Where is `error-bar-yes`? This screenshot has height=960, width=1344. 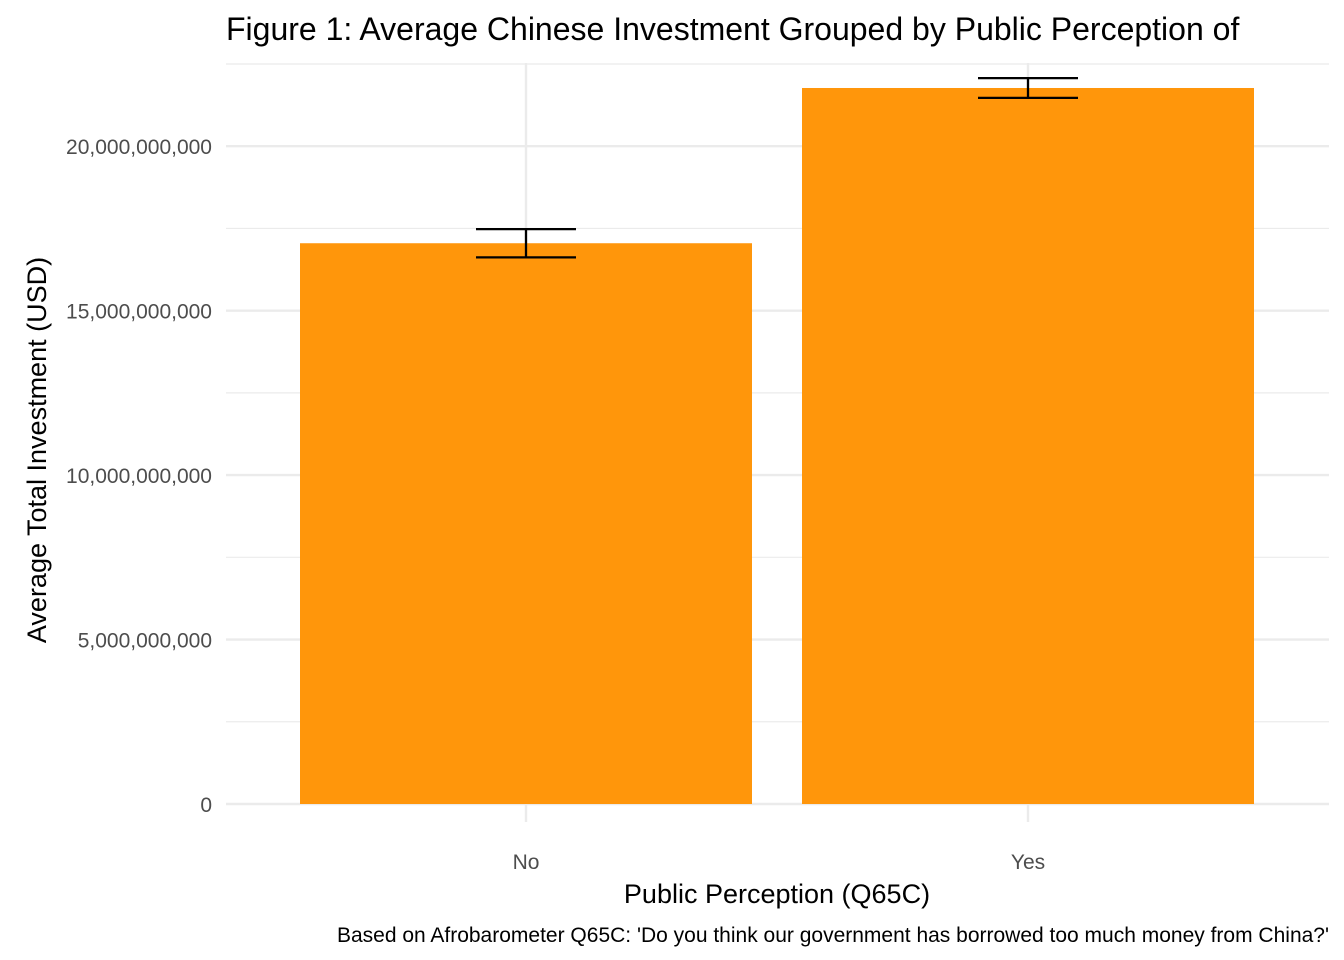
error-bar-yes is located at coordinates (1028, 88).